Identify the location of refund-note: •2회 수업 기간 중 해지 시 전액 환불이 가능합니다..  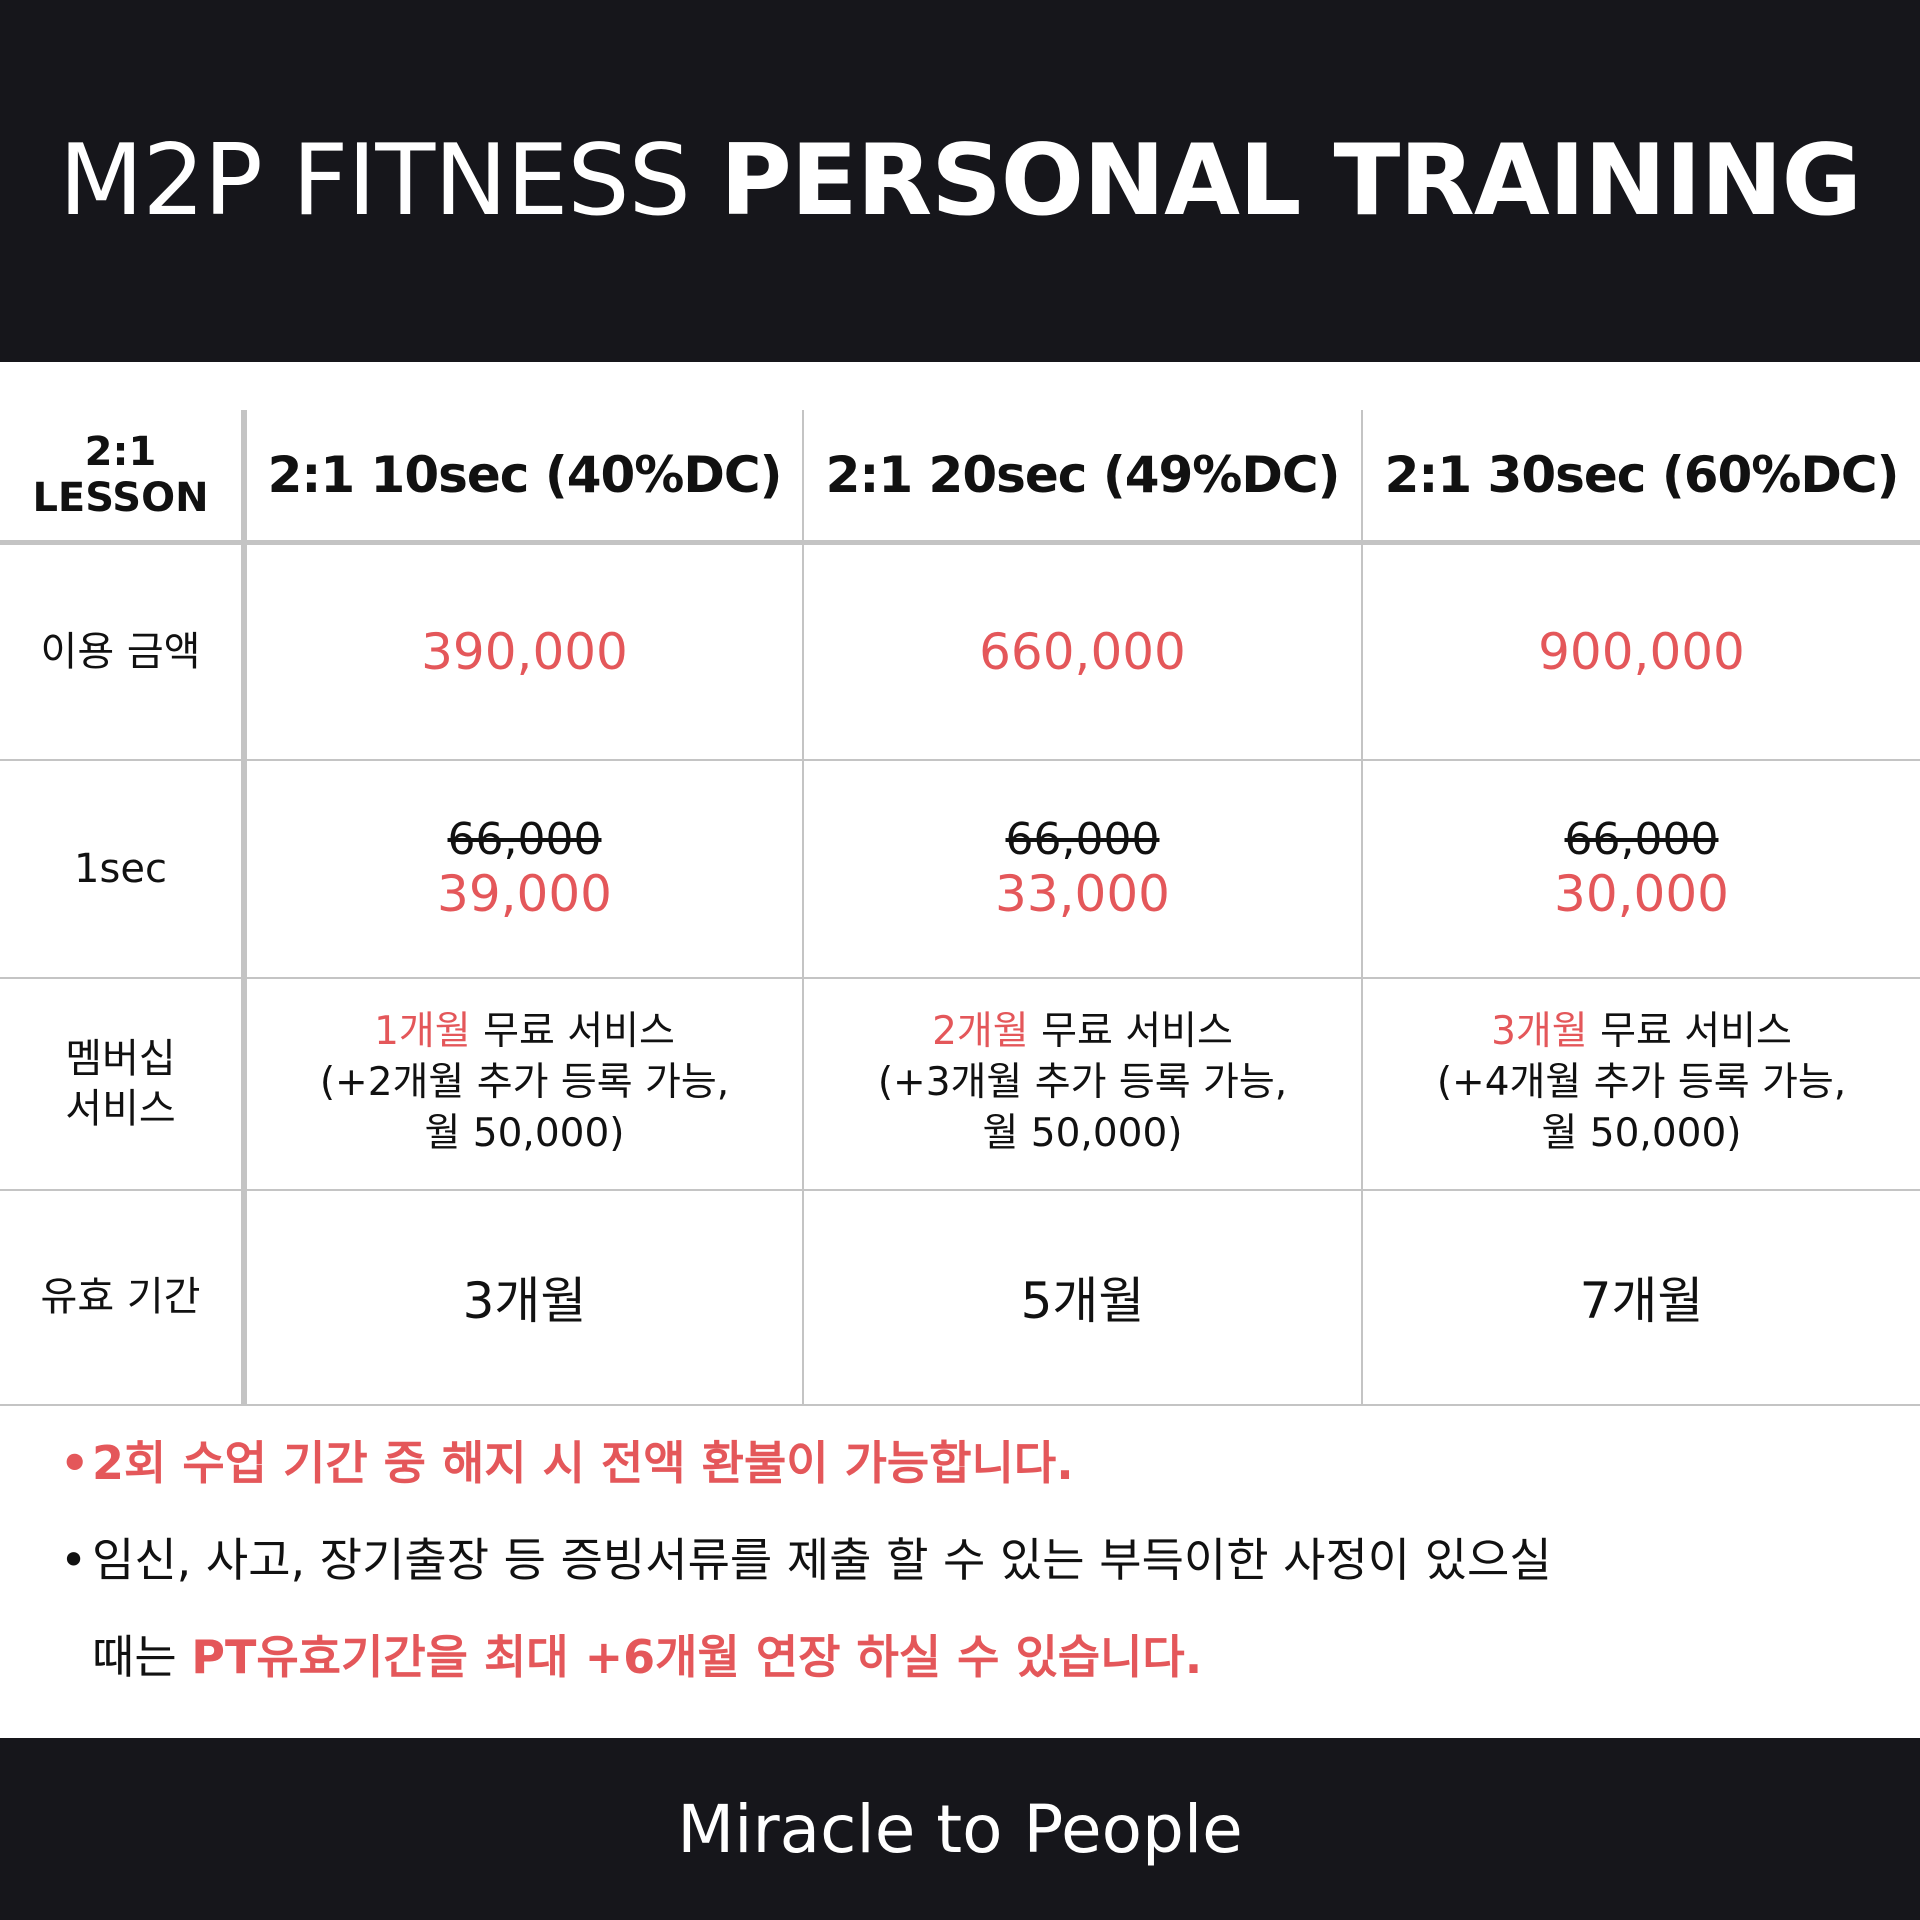
(970, 1463).